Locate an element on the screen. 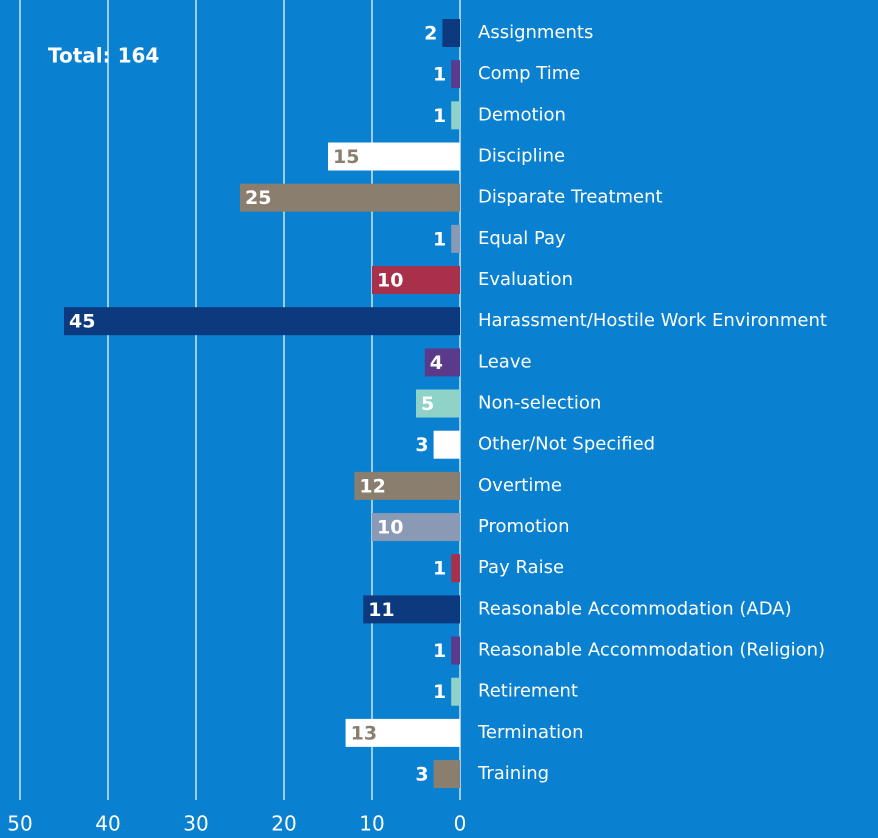 This screenshot has height=838, width=878. category-label: Comp Time is located at coordinates (529, 73).